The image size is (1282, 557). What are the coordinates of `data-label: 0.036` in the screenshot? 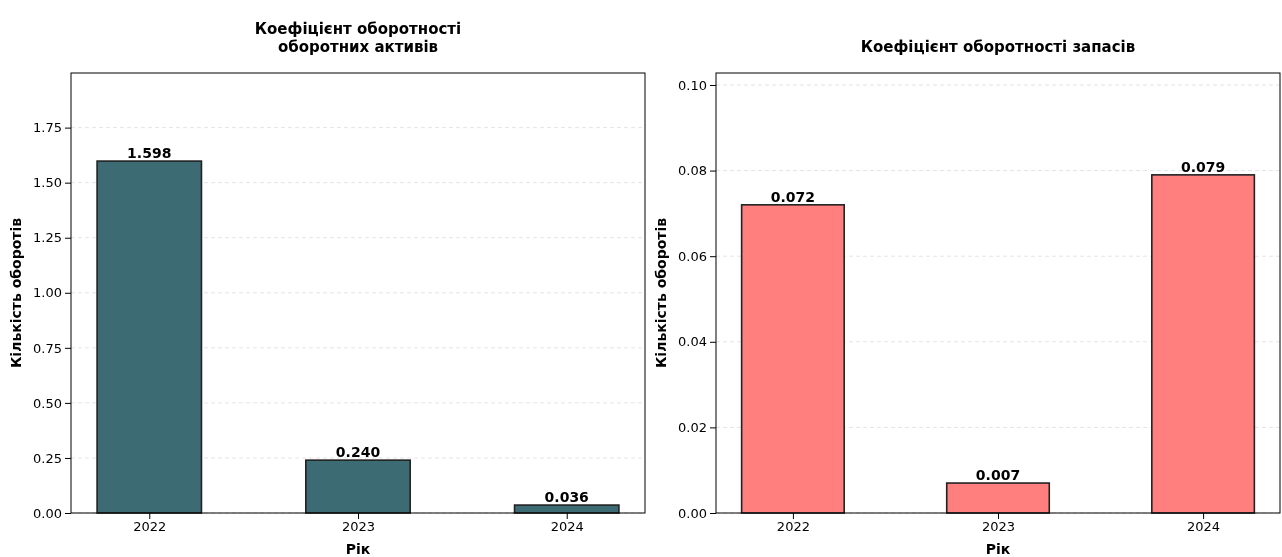 It's located at (566, 497).